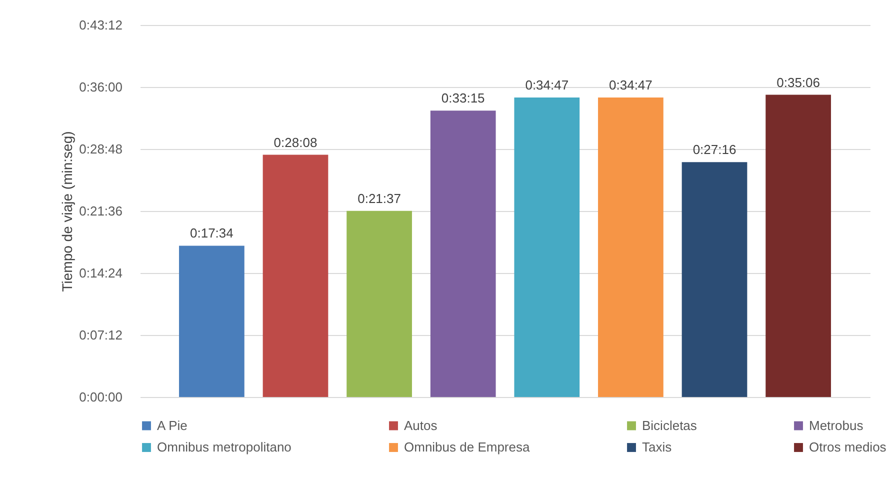 This screenshot has height=483, width=888. Describe the element at coordinates (467, 447) in the screenshot. I see `legend-label: Omnibus de Empresa` at that location.